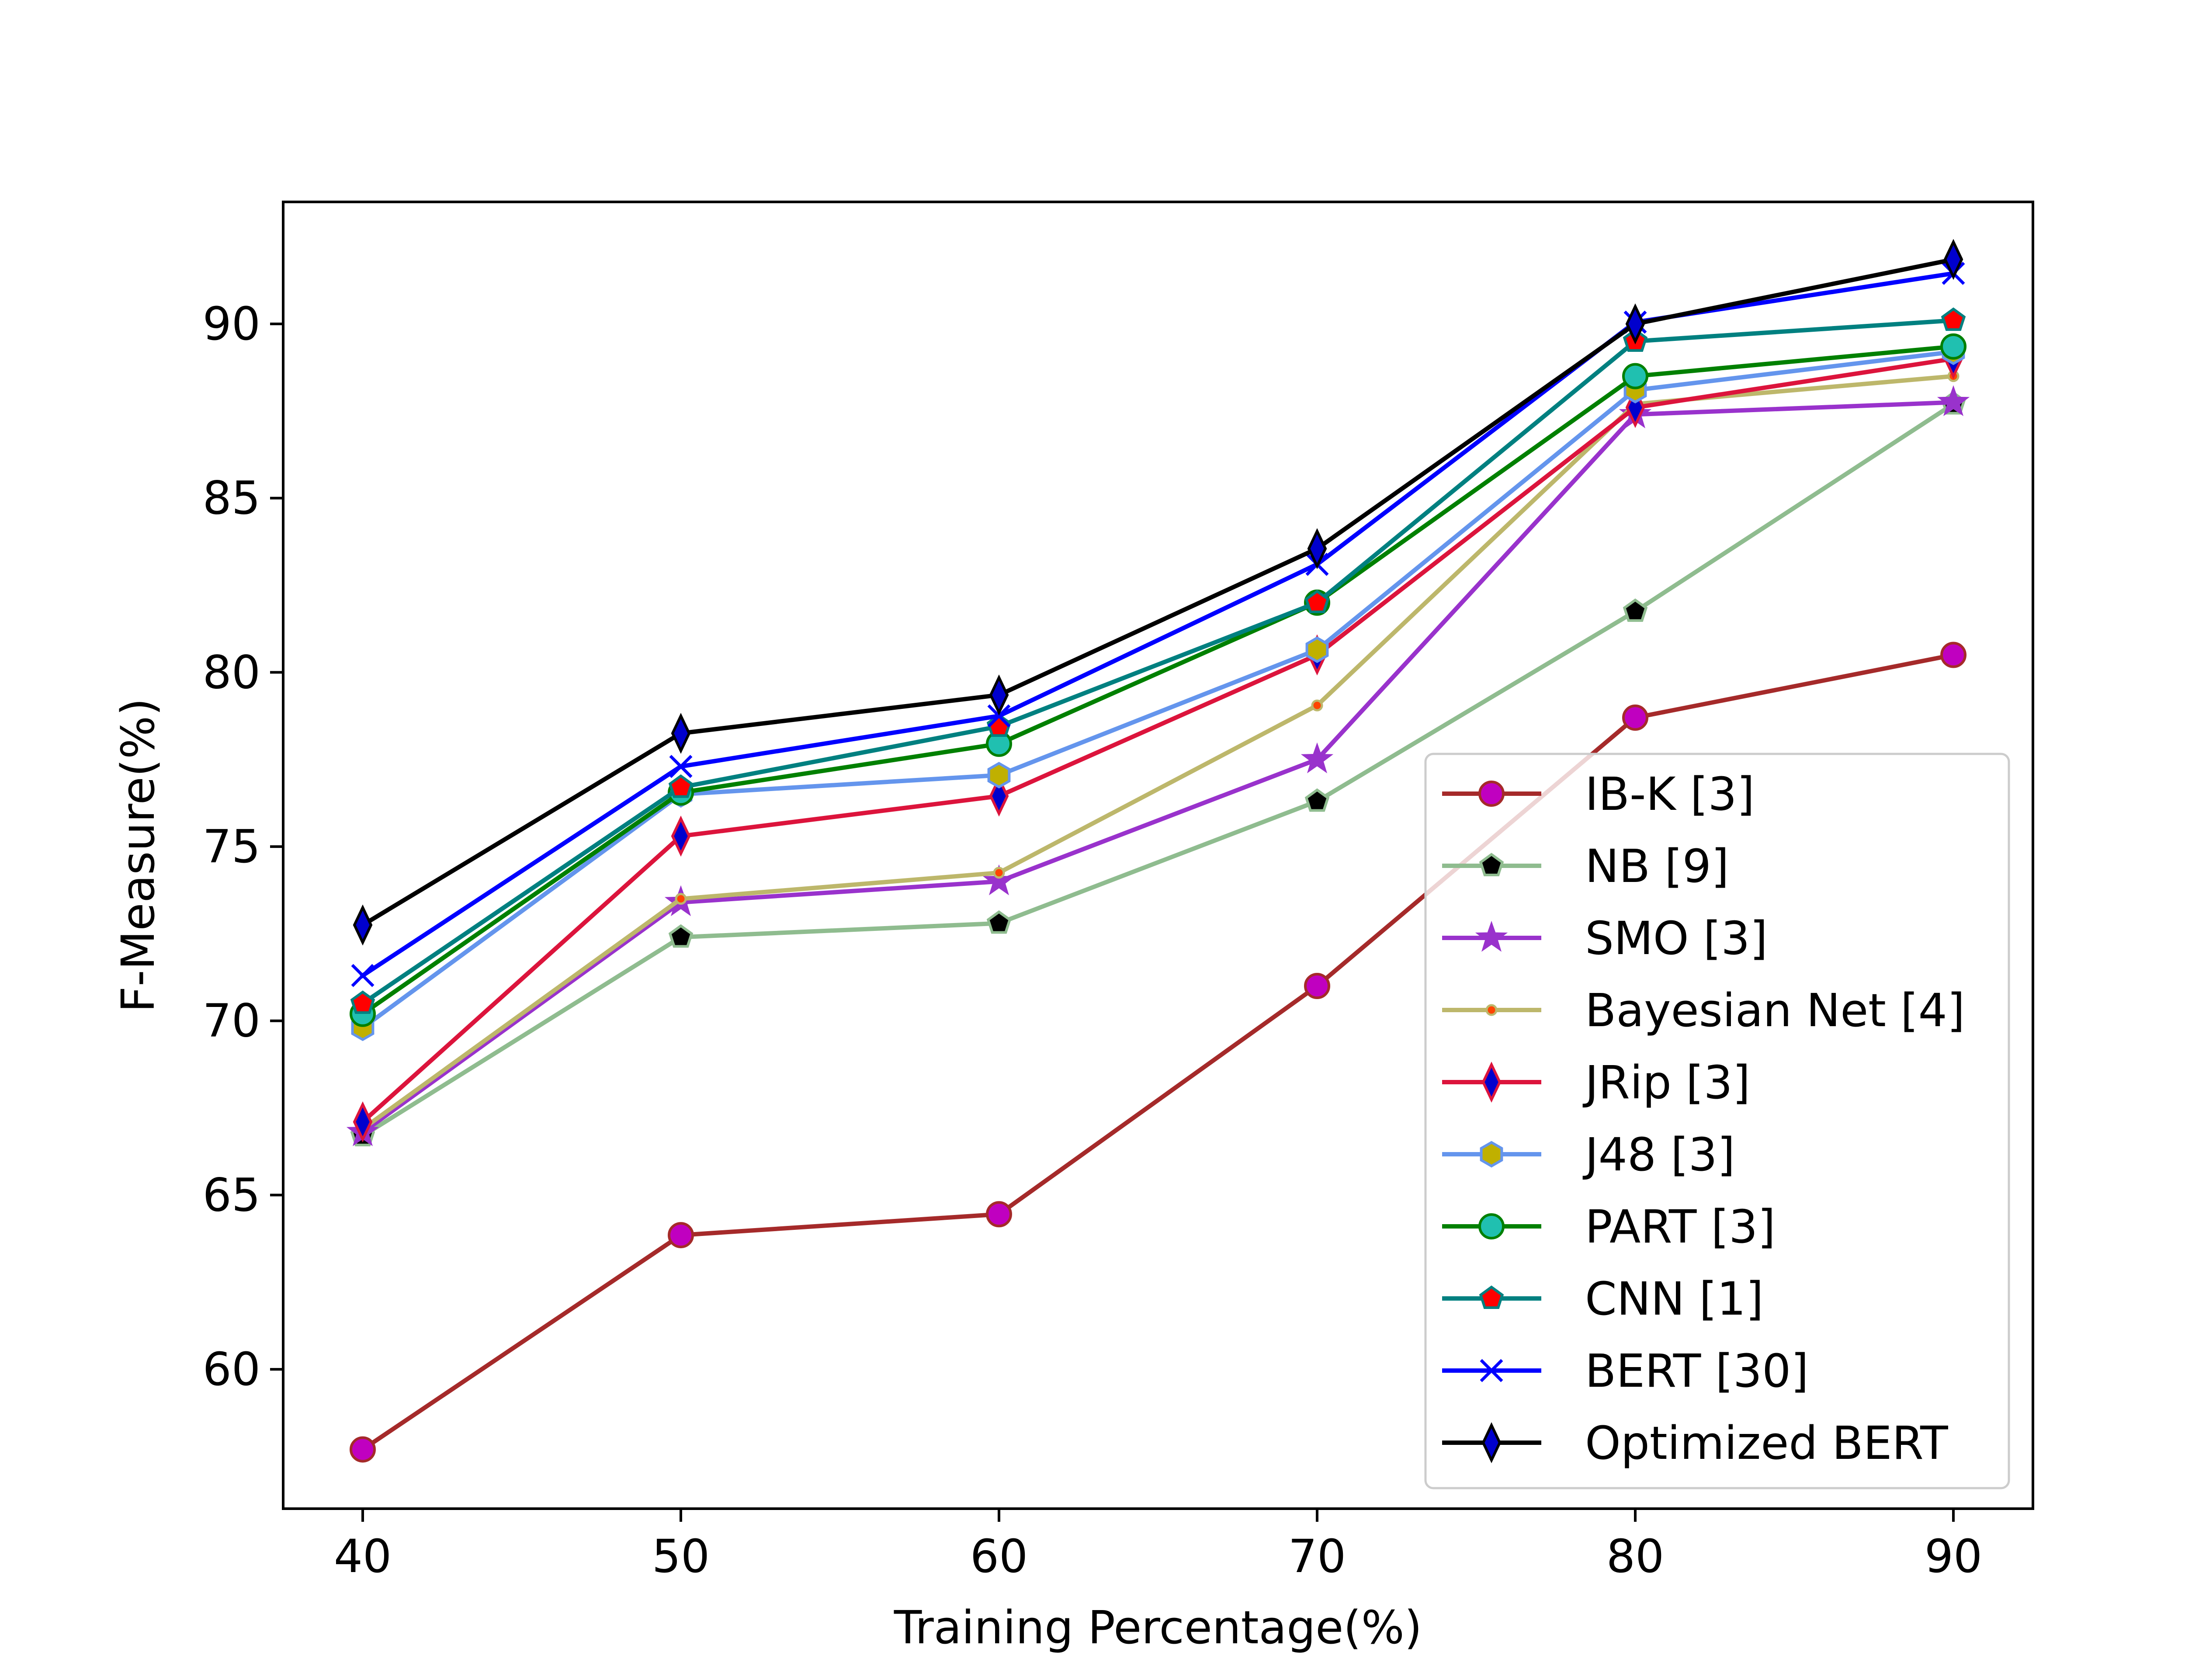 The image size is (2185, 1680). I want to click on y-tick-label-75: 75, so click(231, 846).